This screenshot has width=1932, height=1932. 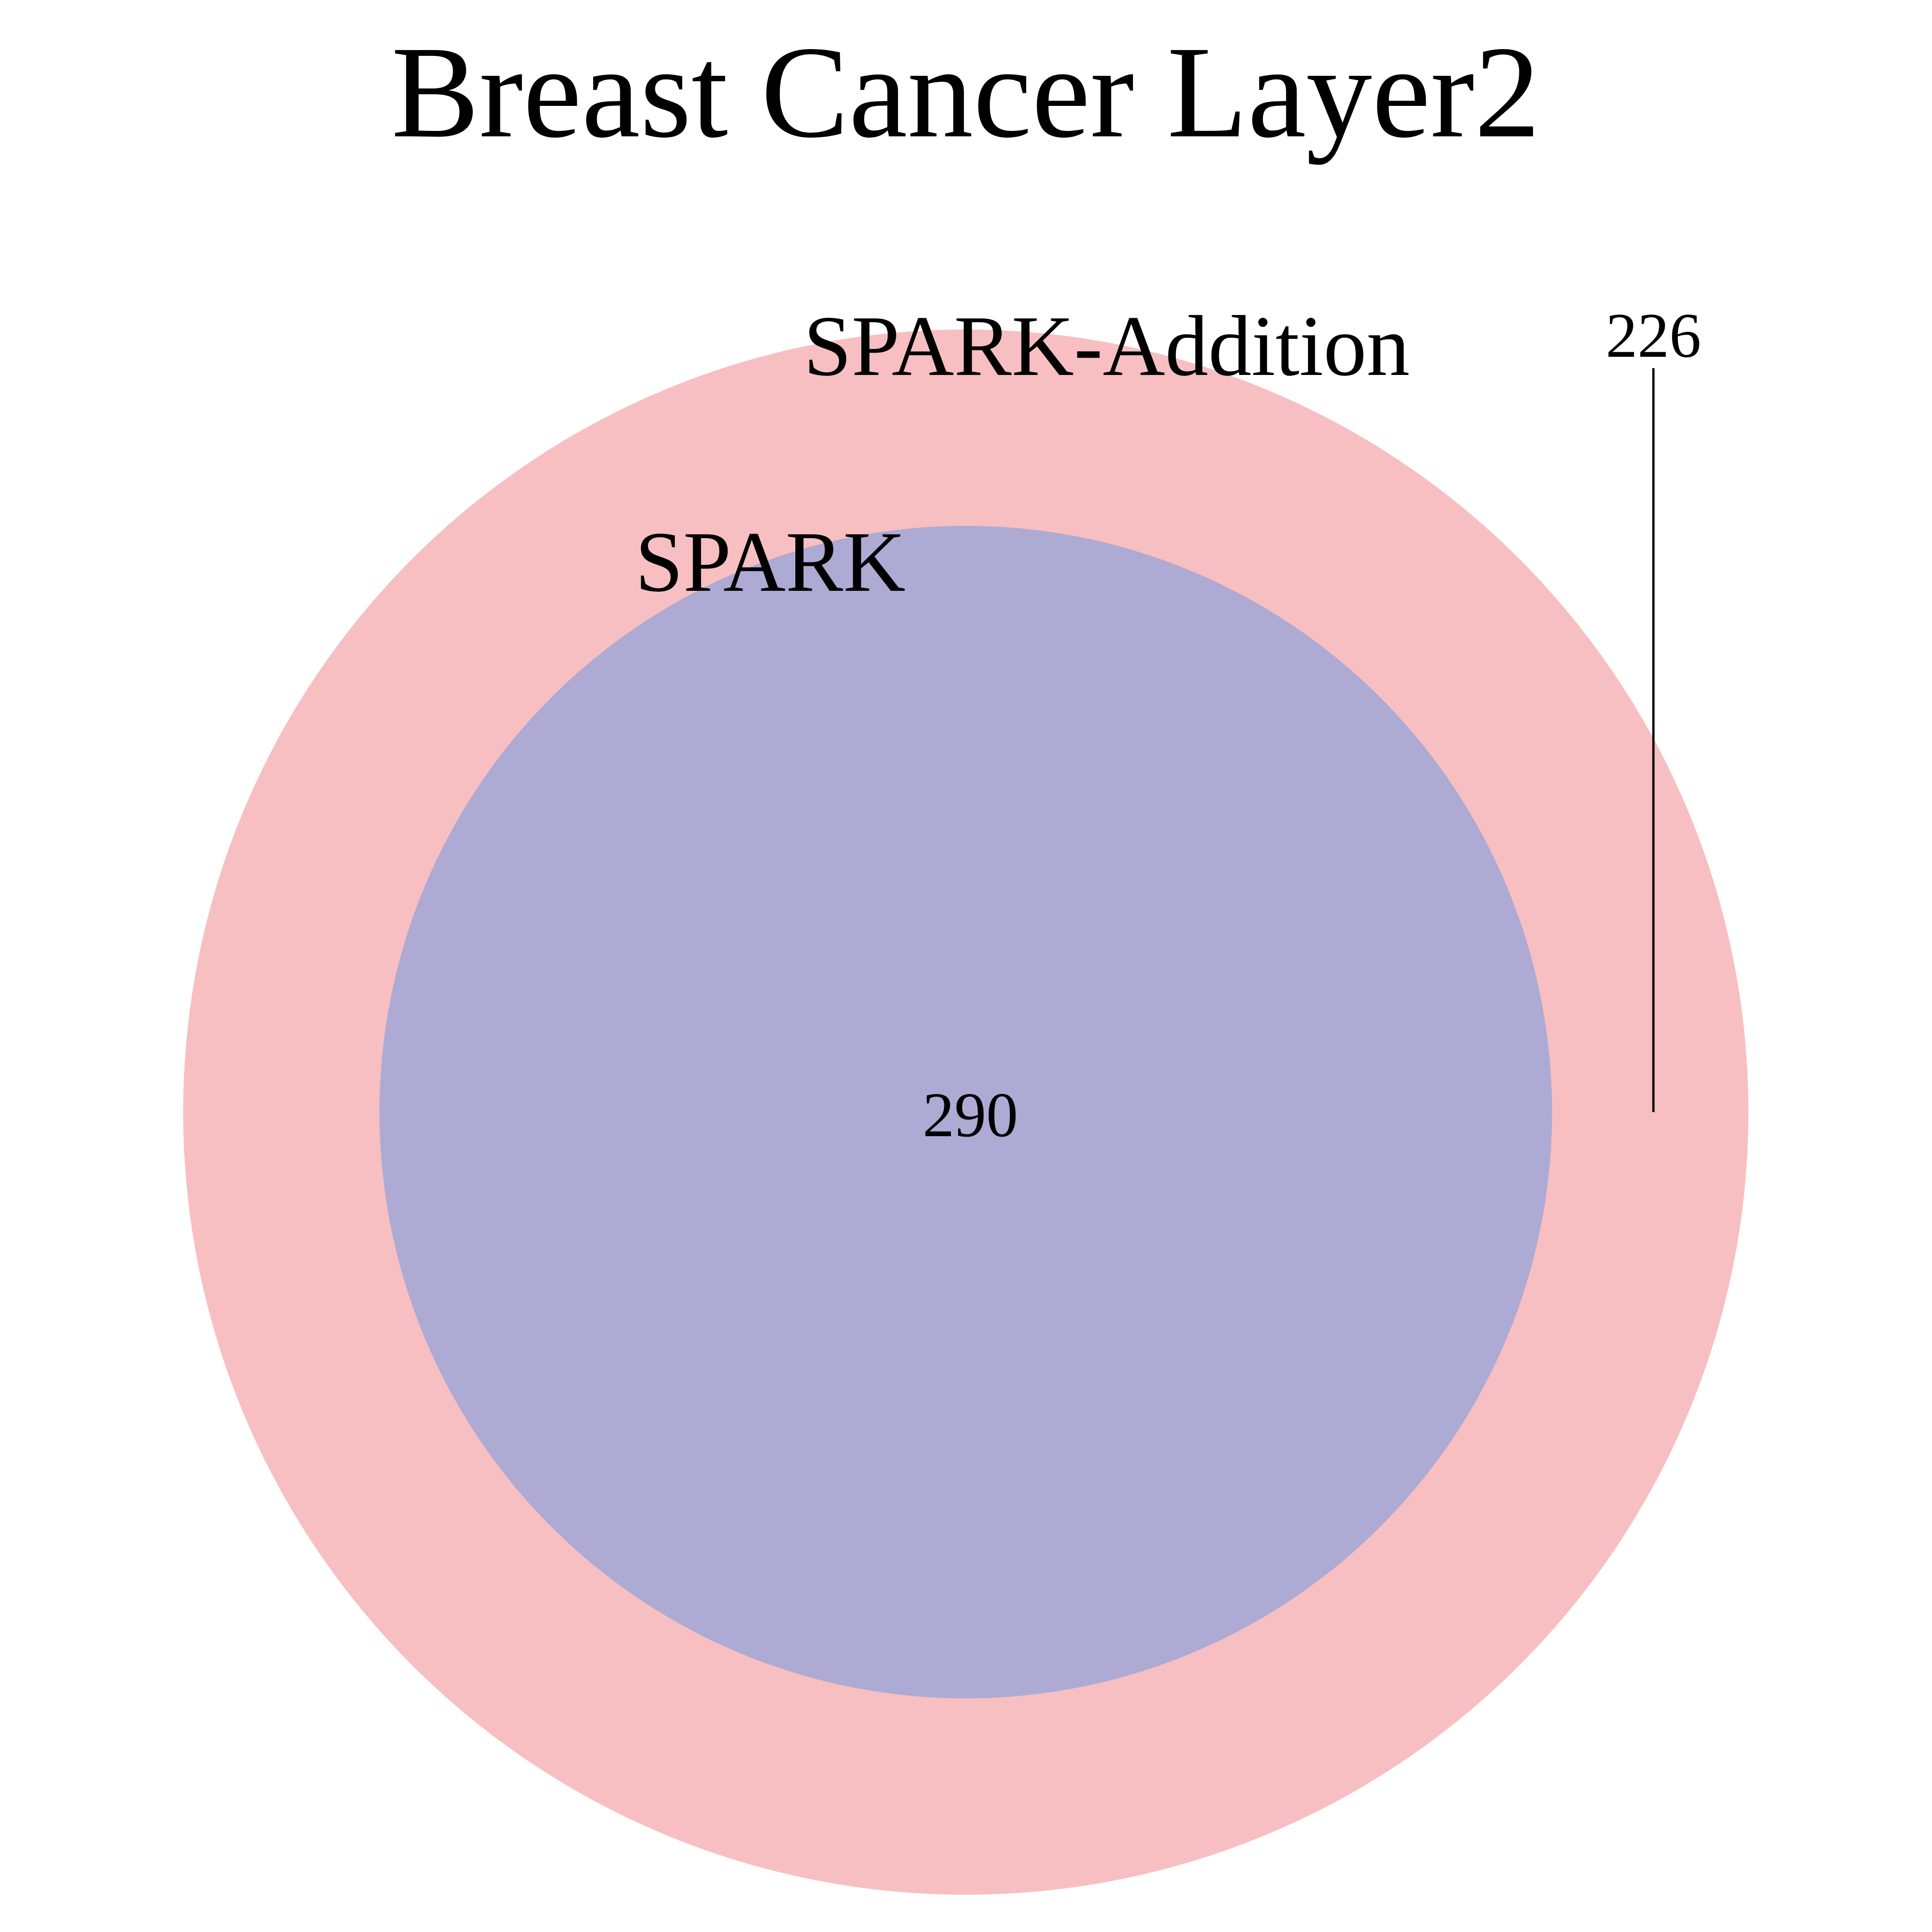 What do you see at coordinates (770, 562) in the screenshot?
I see `set-label-spark: SPARK` at bounding box center [770, 562].